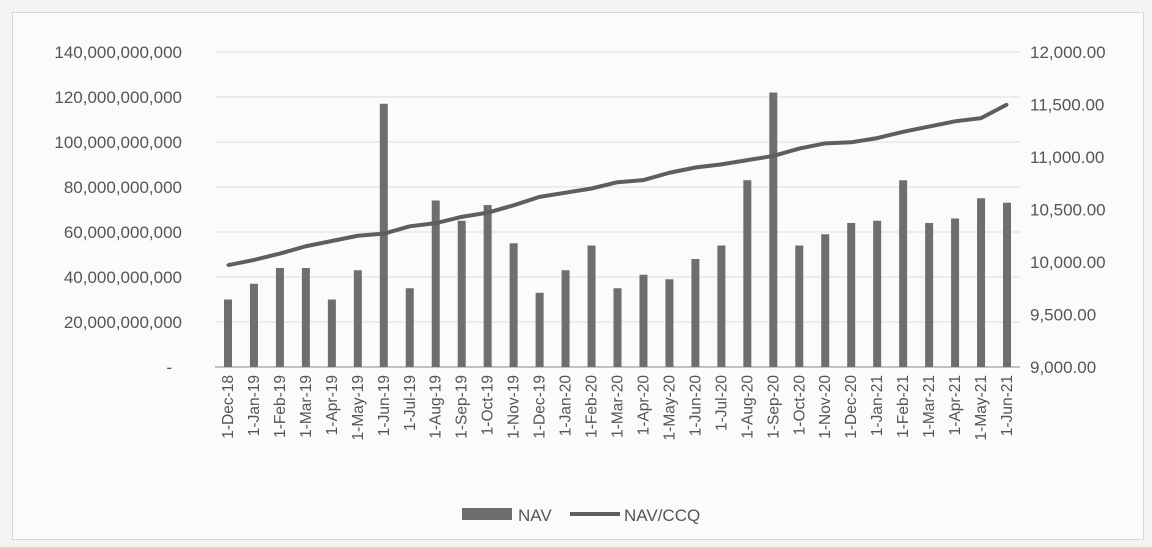 The width and height of the screenshot is (1152, 547). I want to click on x-tick-label: 1-Mar-19, so click(306, 406).